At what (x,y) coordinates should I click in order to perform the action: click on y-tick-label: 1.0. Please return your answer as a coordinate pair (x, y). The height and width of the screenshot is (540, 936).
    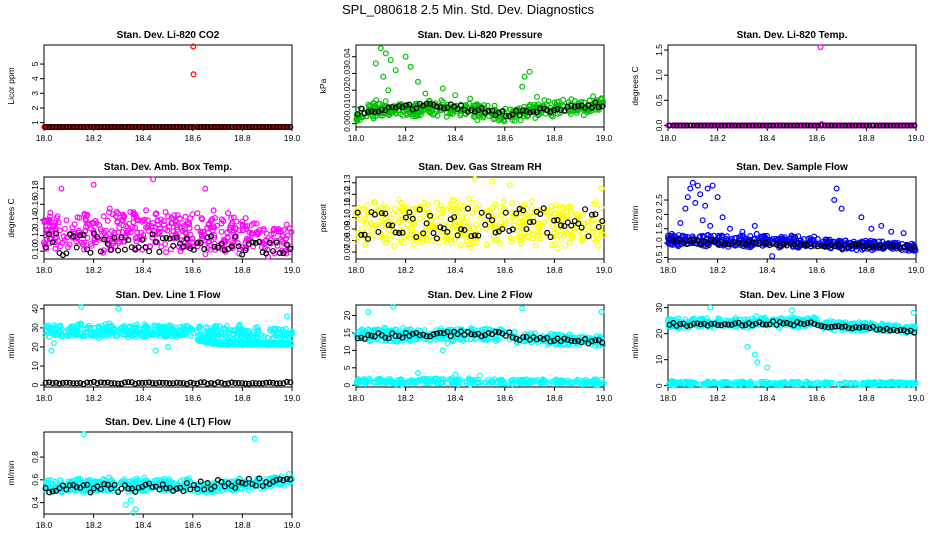
    Looking at the image, I should click on (659, 243).